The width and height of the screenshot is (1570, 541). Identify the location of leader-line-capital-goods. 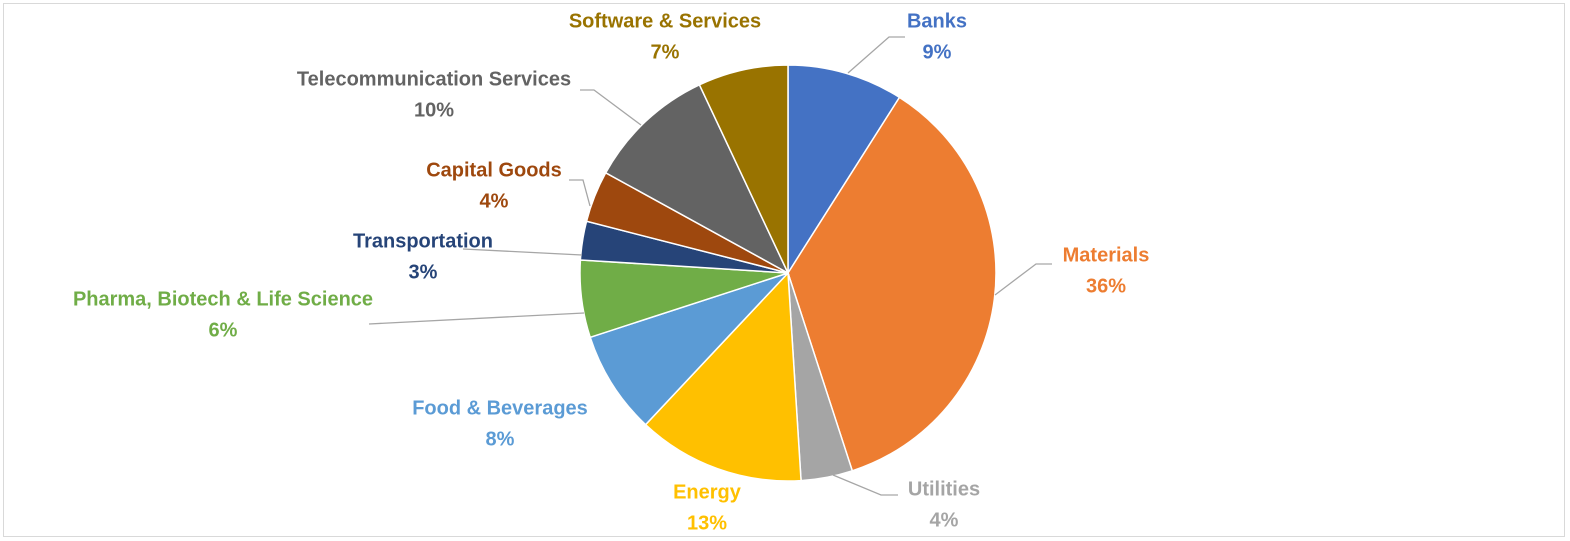
(580, 193).